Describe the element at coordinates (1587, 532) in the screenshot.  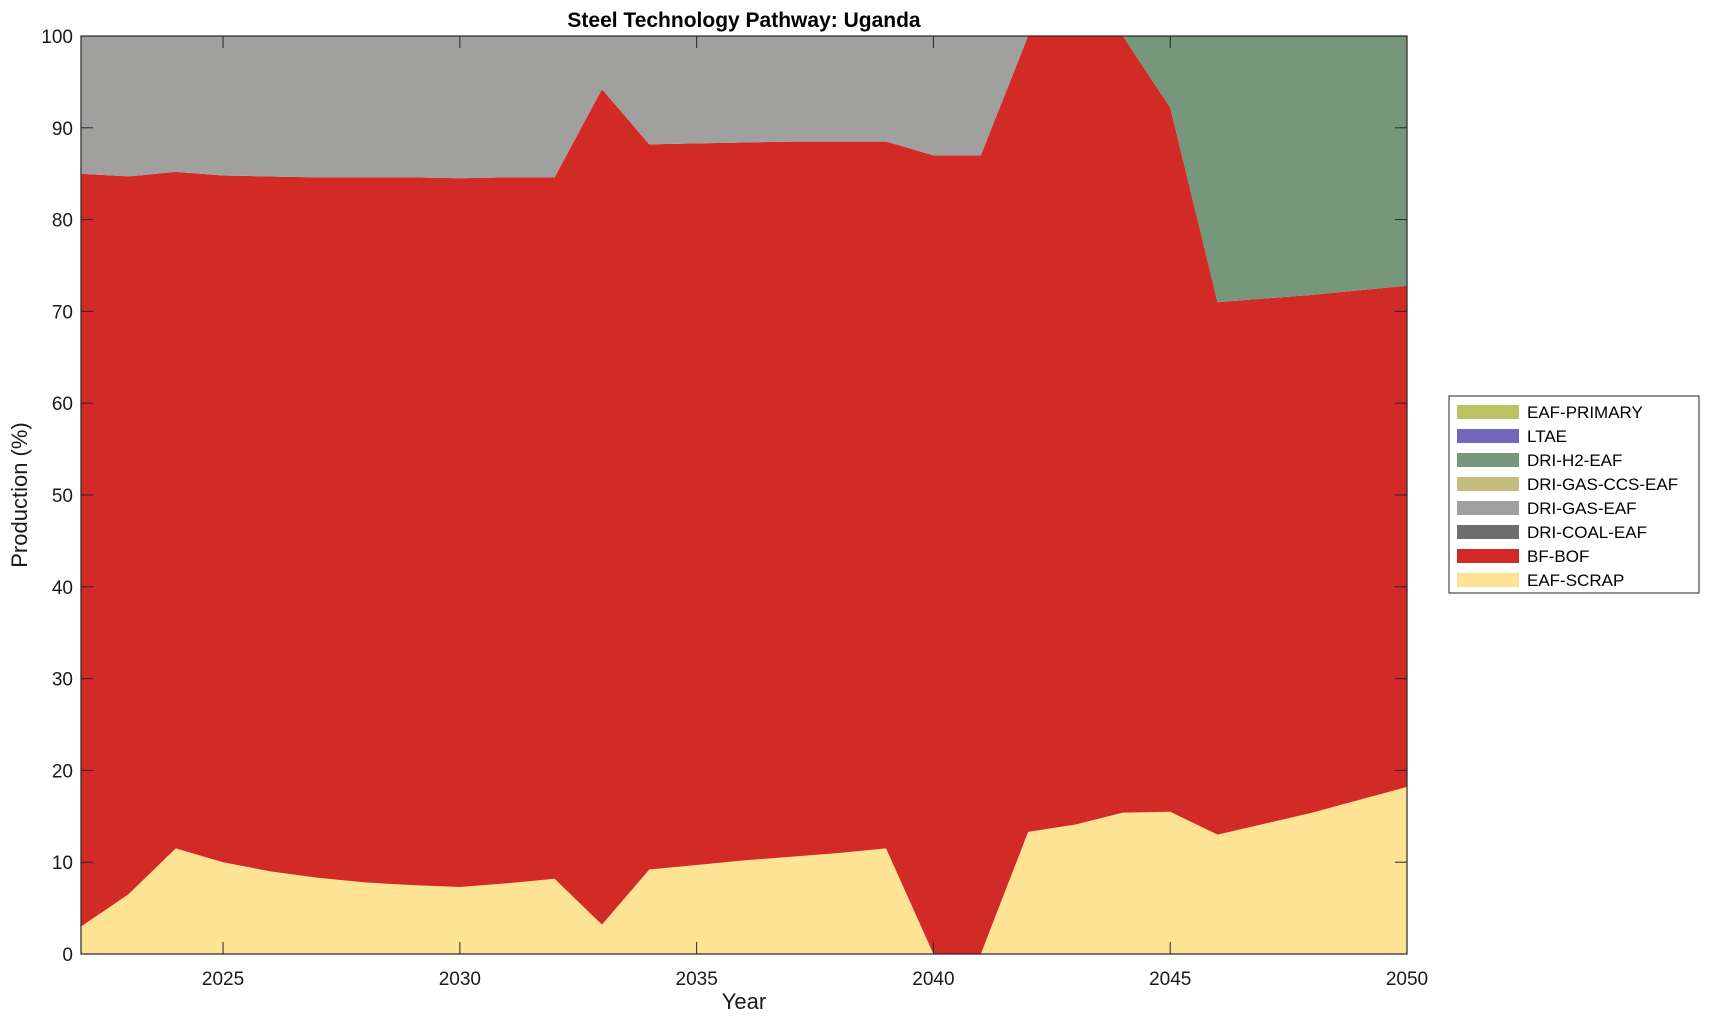
I see `legend-label-dri-coal-eaf: DRI-COAL-EAF` at that location.